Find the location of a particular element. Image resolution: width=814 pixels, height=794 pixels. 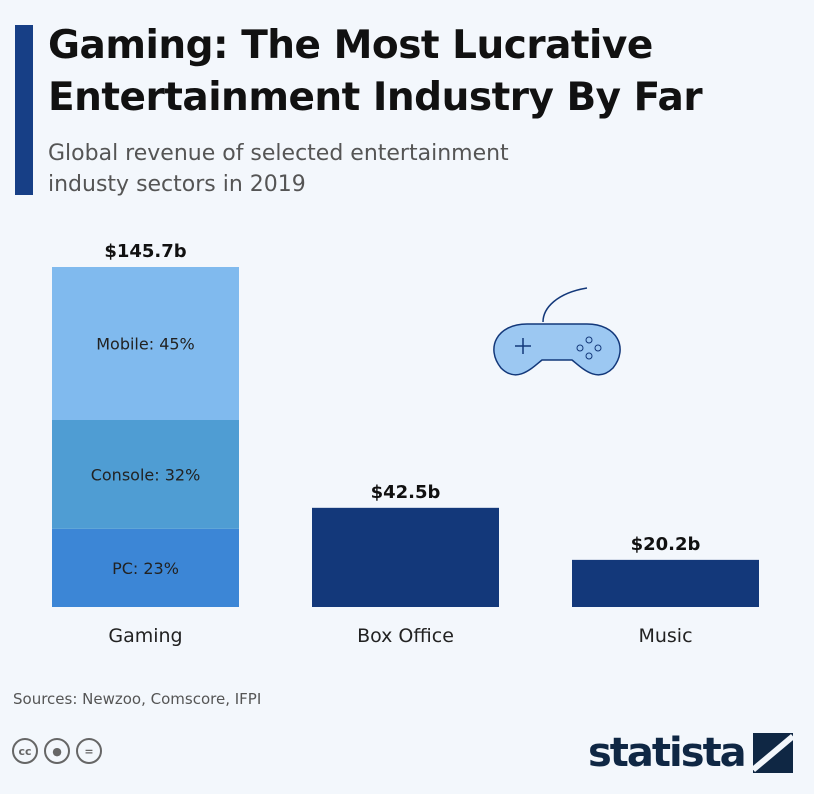

category-label: Music is located at coordinates (665, 636).